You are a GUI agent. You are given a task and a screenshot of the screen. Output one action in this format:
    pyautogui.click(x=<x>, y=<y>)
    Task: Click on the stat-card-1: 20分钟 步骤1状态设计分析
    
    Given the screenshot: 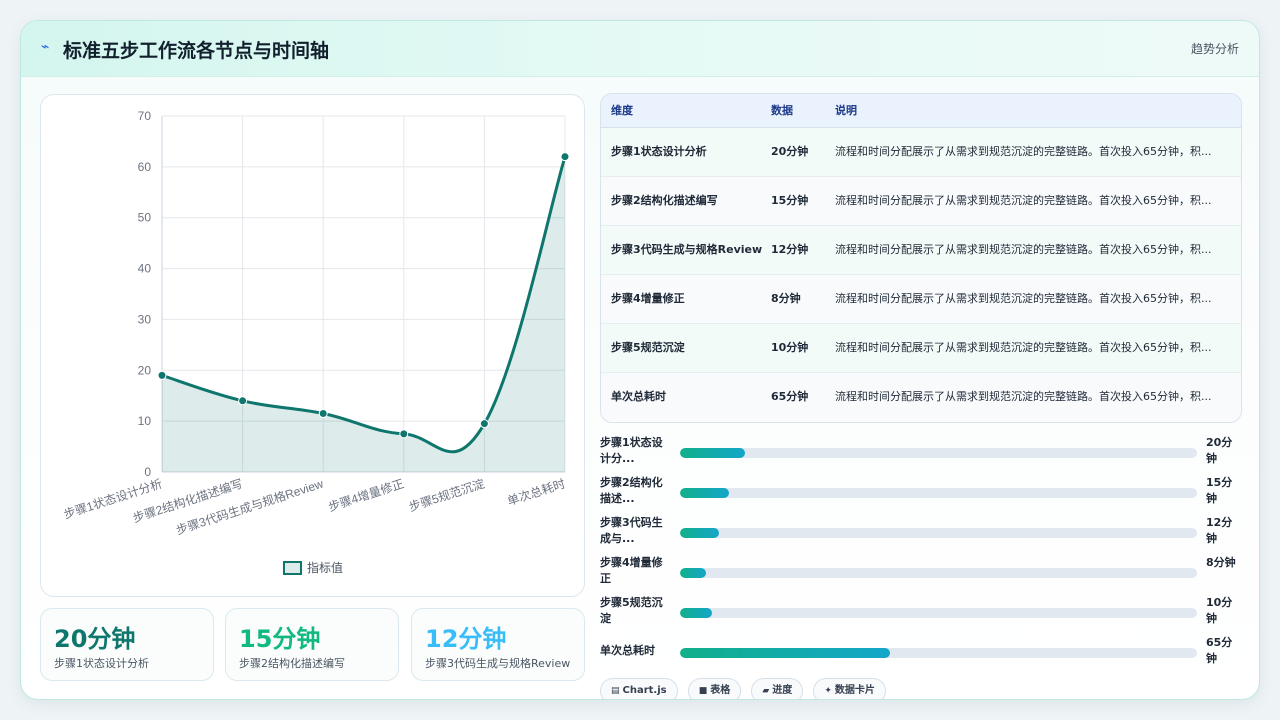 What is the action you would take?
    pyautogui.click(x=127, y=644)
    